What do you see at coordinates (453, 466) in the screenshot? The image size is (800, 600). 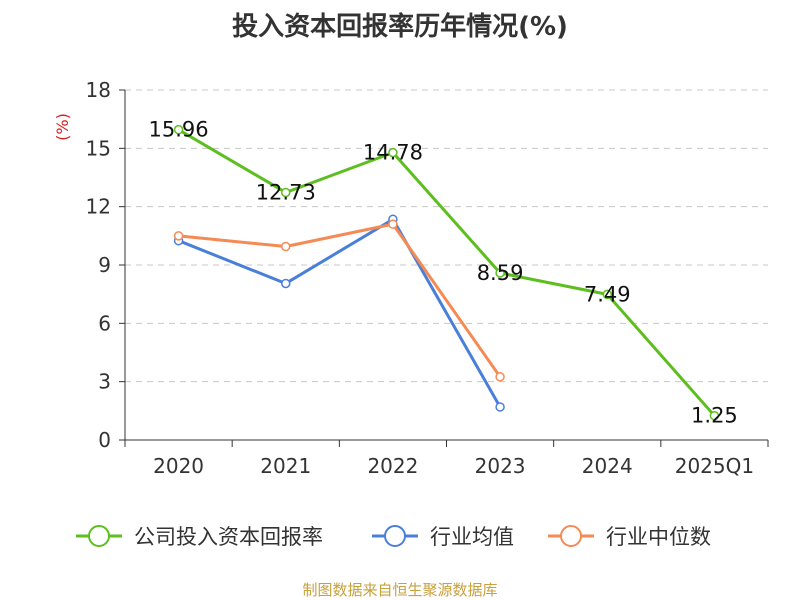 I see `x-tick-labels: 2020 2021 2022 2023 2024 2025Q1` at bounding box center [453, 466].